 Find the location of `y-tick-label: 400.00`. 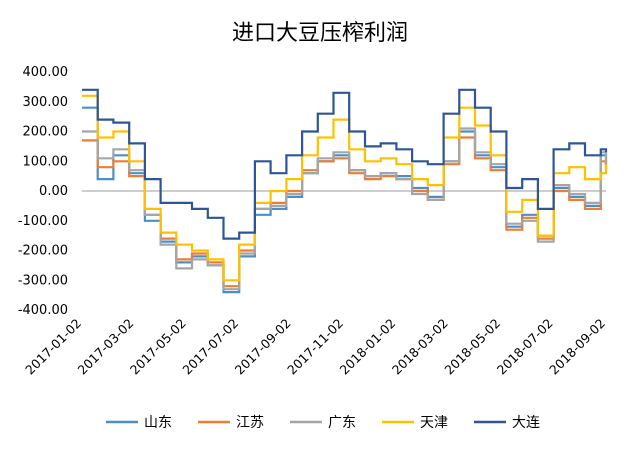

y-tick-label: 400.00 is located at coordinates (46, 72).